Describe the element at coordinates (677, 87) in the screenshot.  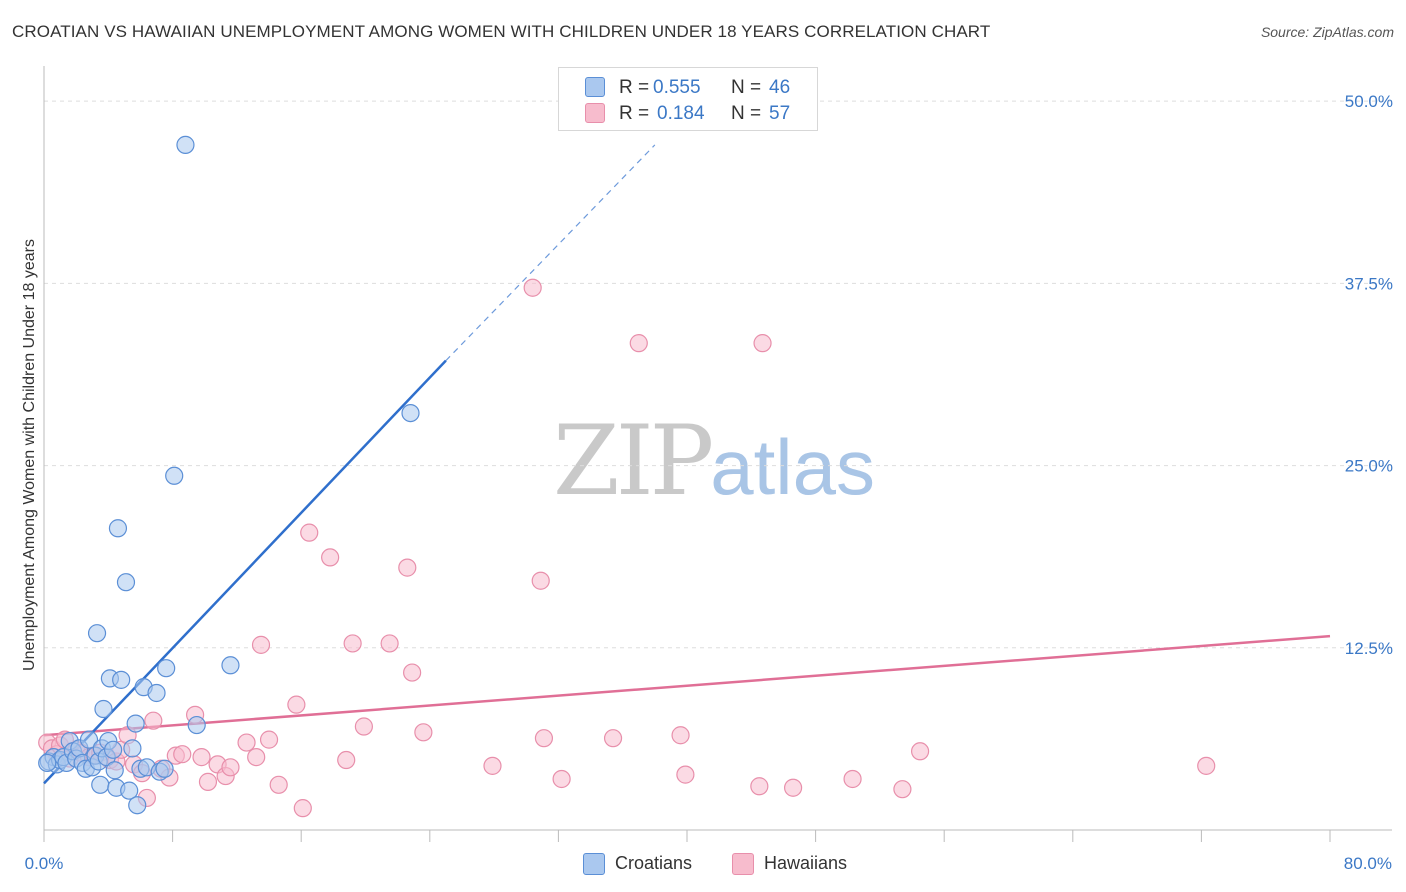
I see `legend-r-value: 0.555` at that location.